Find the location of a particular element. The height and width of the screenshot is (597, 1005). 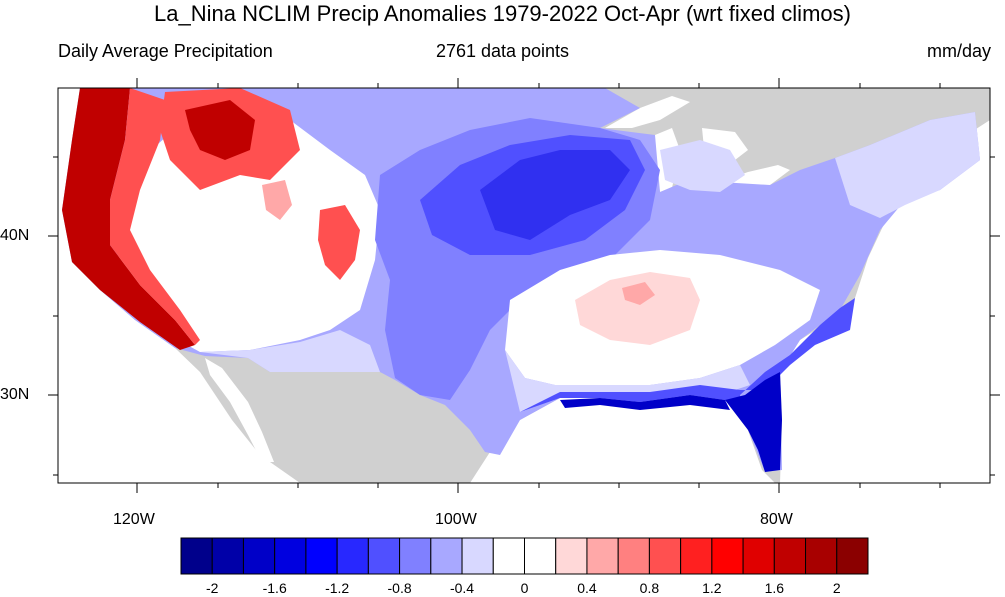

anomaly-colorado-wet is located at coordinates (339, 242).